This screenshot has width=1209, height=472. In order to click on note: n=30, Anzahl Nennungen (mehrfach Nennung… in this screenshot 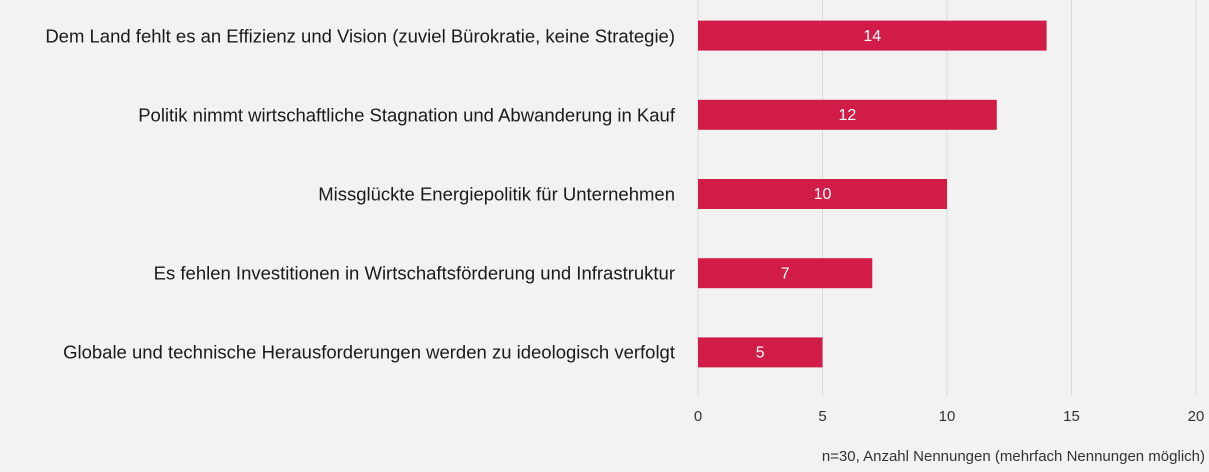, I will do `click(1013, 456)`.